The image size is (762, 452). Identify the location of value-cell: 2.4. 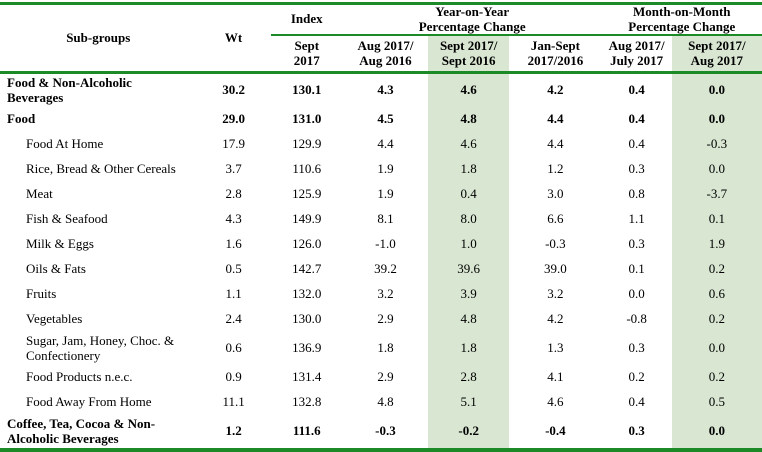
(233, 319).